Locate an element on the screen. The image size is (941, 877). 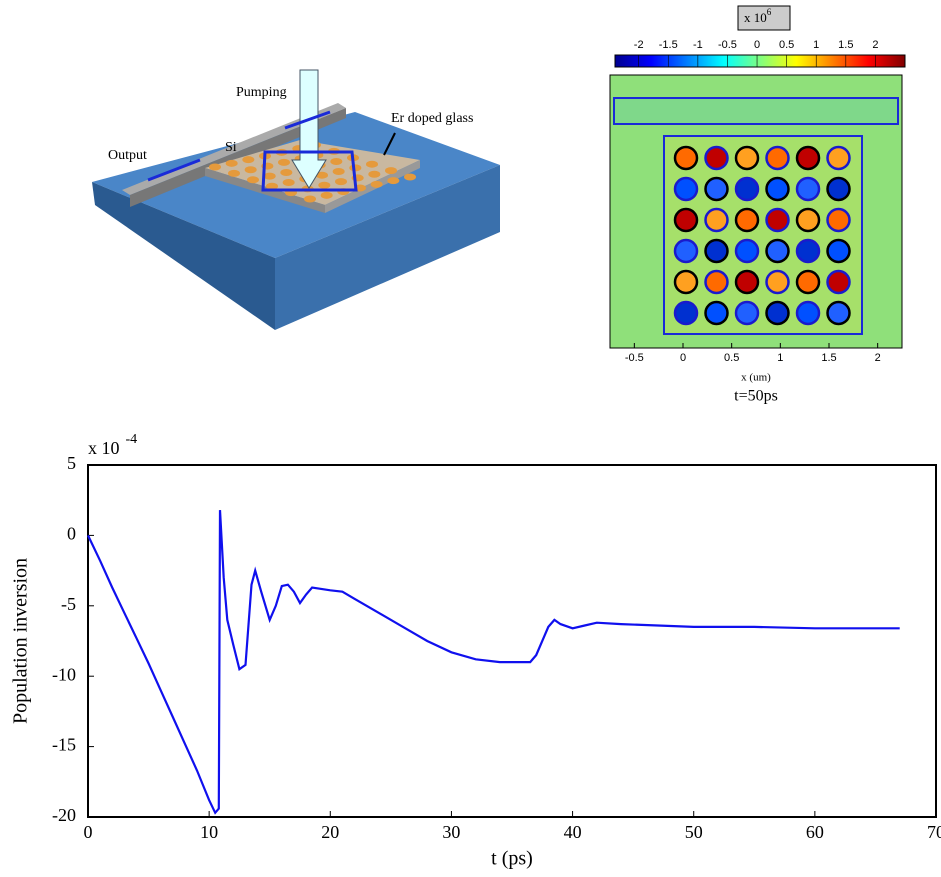
colorbar-tick-label: 1 is located at coordinates (816, 45).